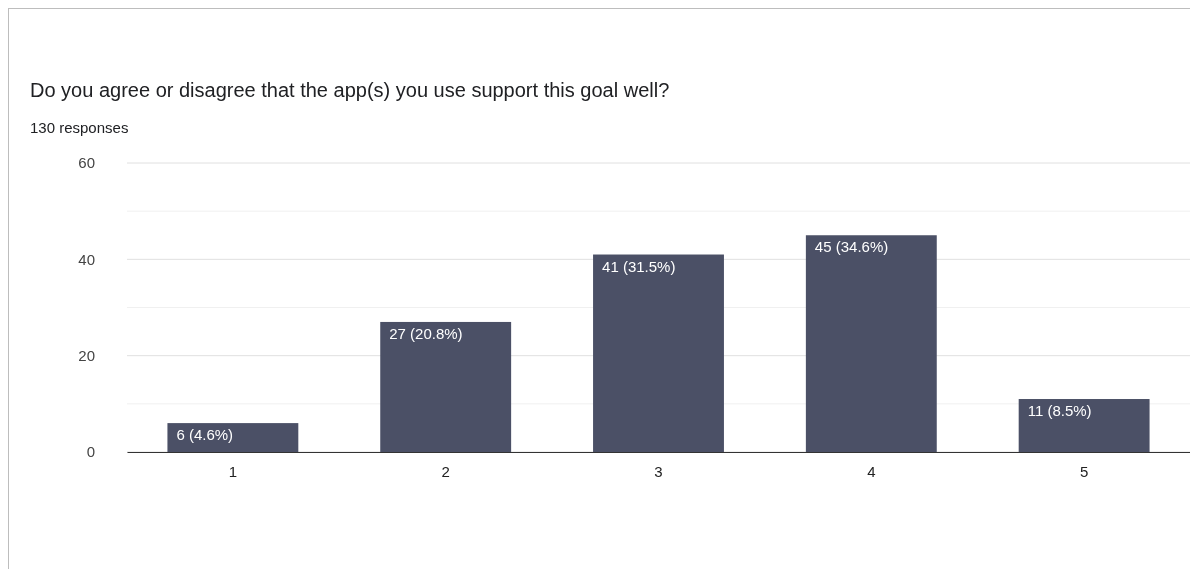 Image resolution: width=1190 pixels, height=569 pixels. What do you see at coordinates (639, 266) in the screenshot?
I see `data-label: 41 (31.5%)` at bounding box center [639, 266].